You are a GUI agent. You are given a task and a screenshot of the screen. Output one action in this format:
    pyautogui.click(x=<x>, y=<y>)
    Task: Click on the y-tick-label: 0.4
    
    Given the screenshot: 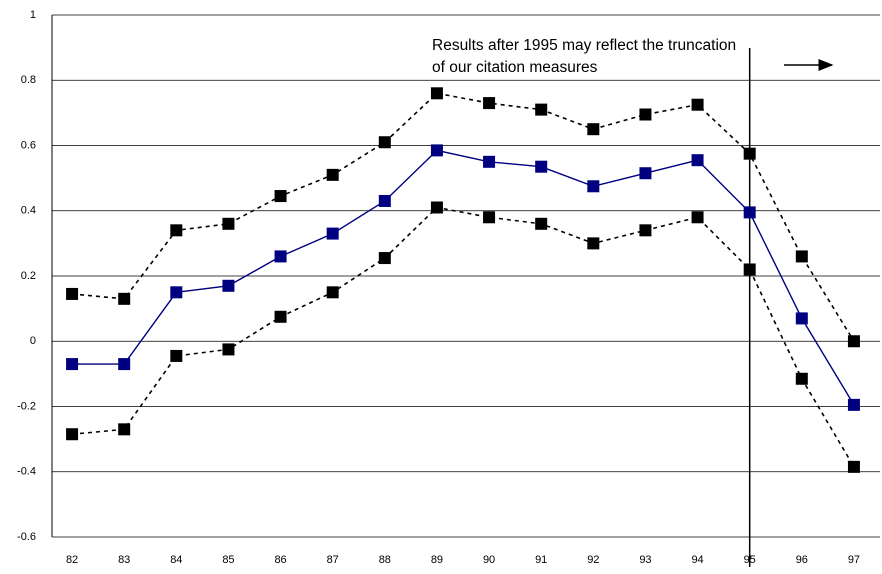 What is the action you would take?
    pyautogui.click(x=28, y=211)
    